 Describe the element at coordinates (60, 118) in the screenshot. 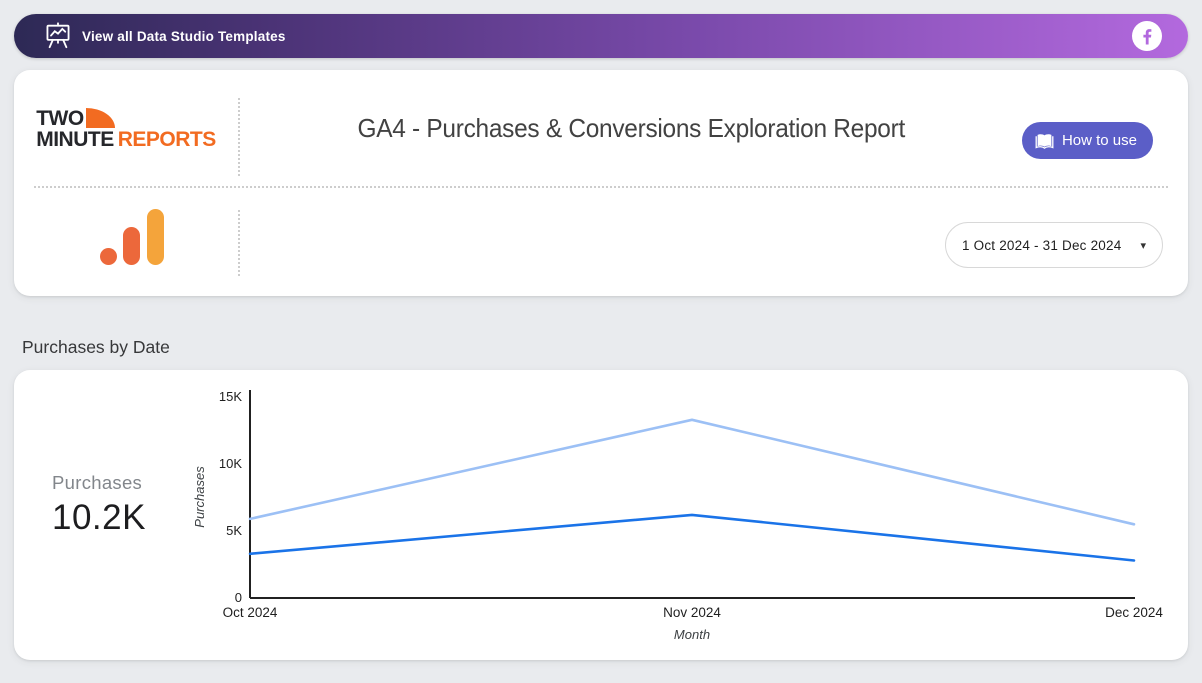

I see `logo-word-two: TWO` at that location.